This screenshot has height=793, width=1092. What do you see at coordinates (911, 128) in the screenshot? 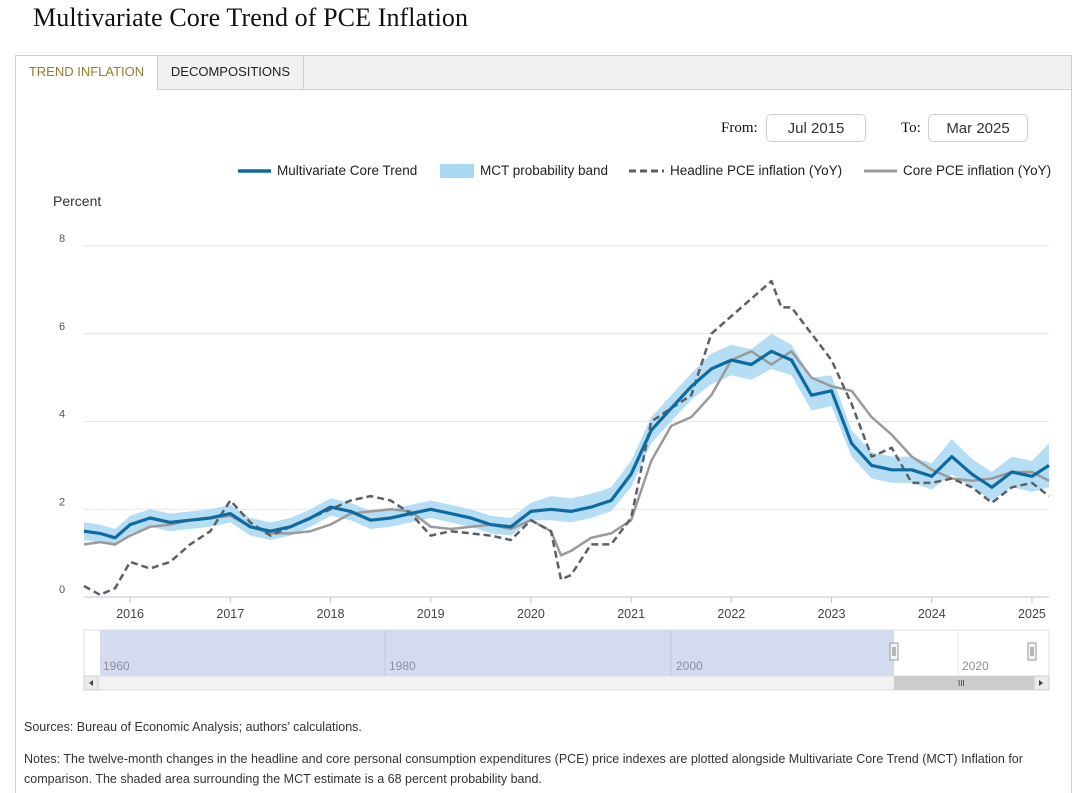
I see `to-label: To:` at bounding box center [911, 128].